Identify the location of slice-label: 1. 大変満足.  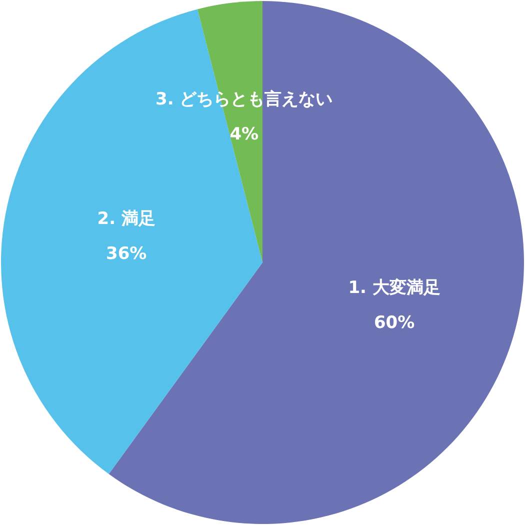
(394, 288).